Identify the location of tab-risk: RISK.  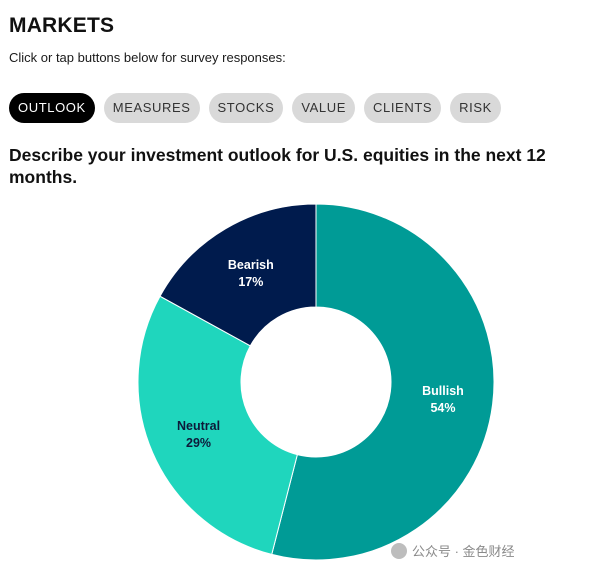
(475, 108).